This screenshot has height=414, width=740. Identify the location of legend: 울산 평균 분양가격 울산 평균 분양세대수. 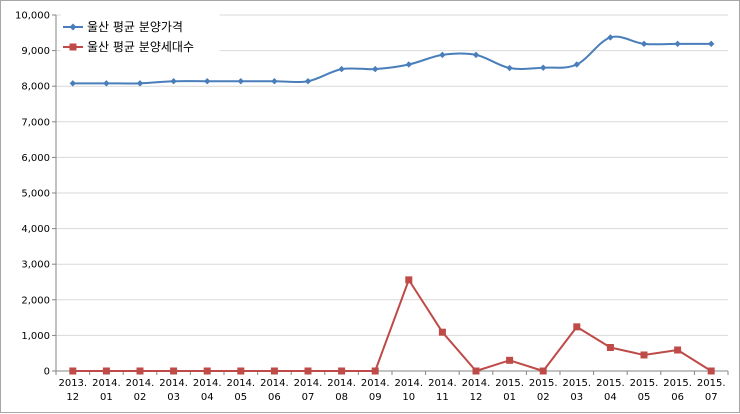
(140, 33).